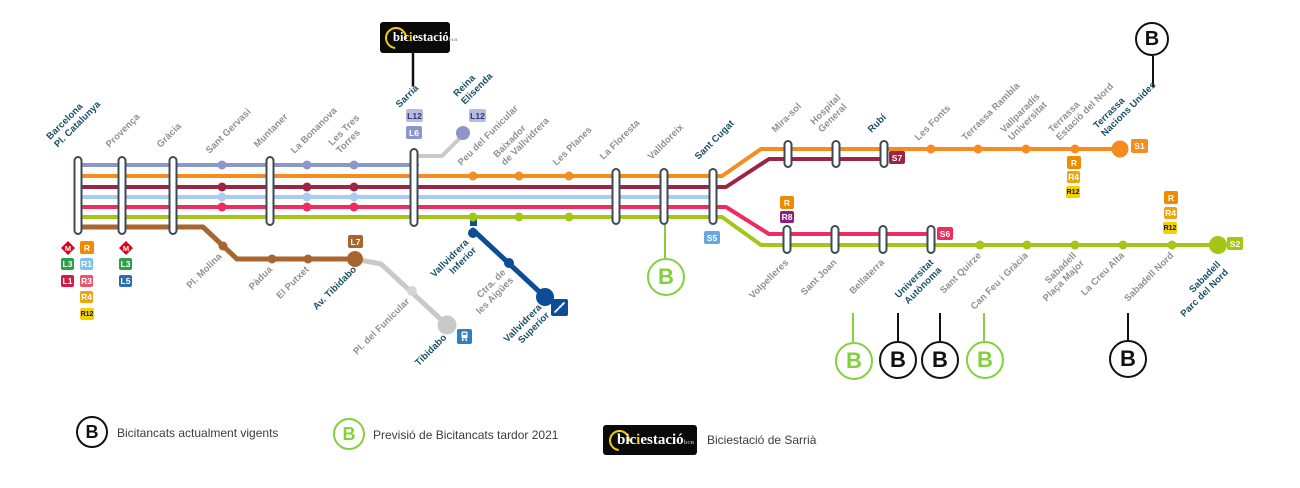 The height and width of the screenshot is (488, 1300). I want to click on line-badge-s2: S2, so click(1235, 243).